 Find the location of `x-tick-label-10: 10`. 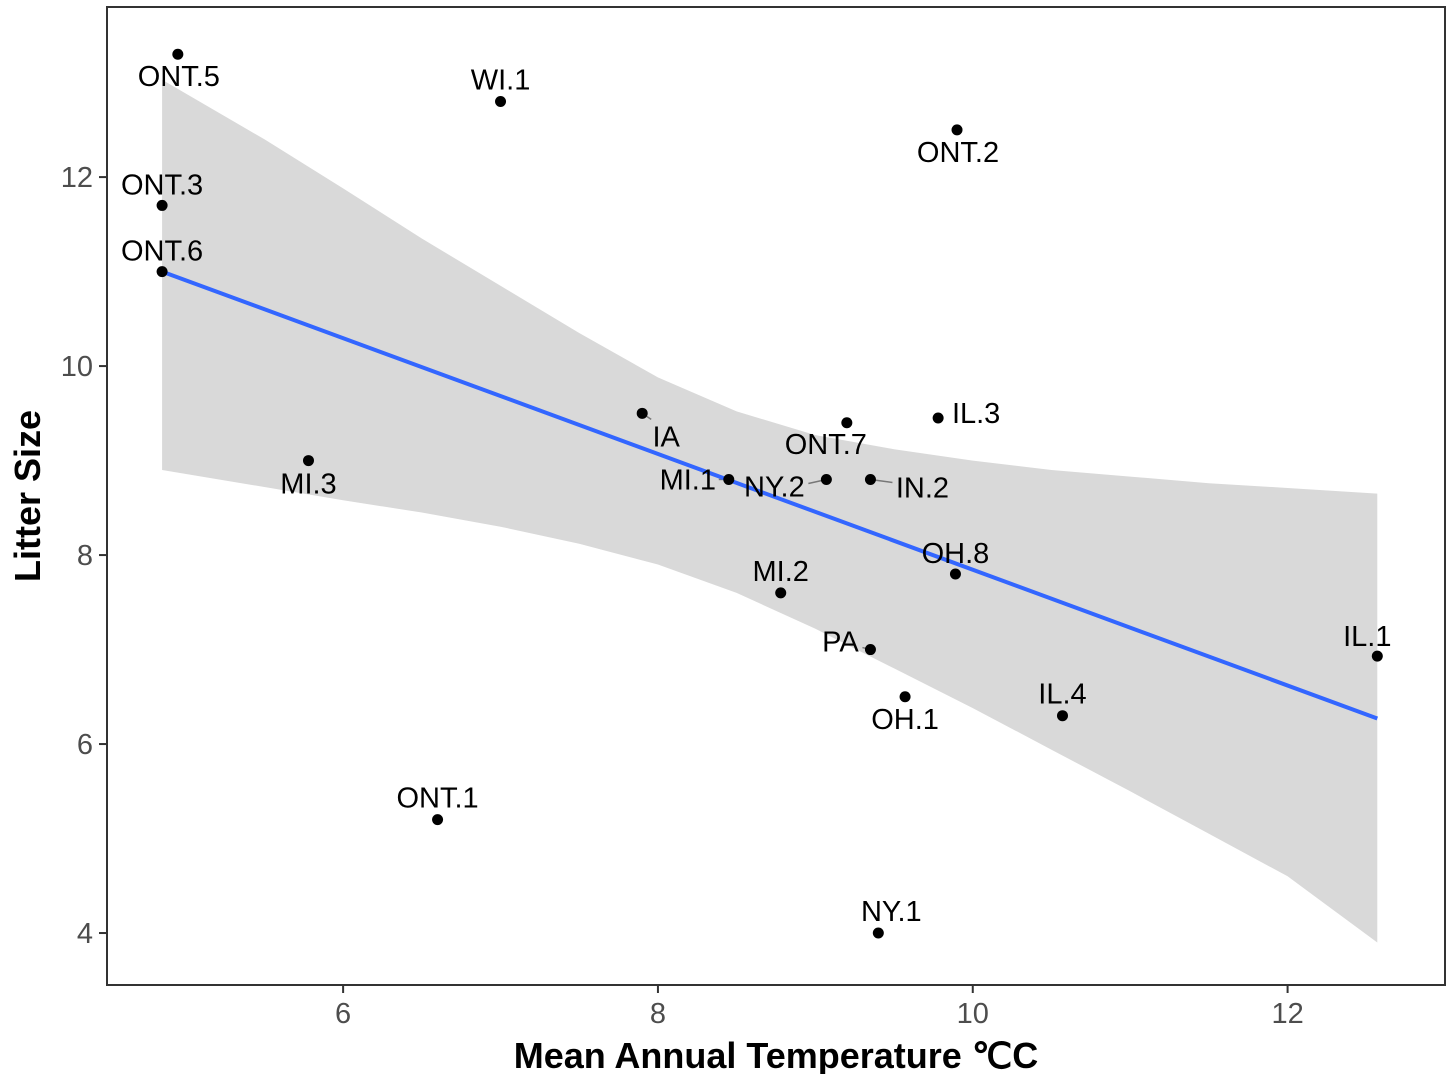

x-tick-label-10: 10 is located at coordinates (973, 1014).